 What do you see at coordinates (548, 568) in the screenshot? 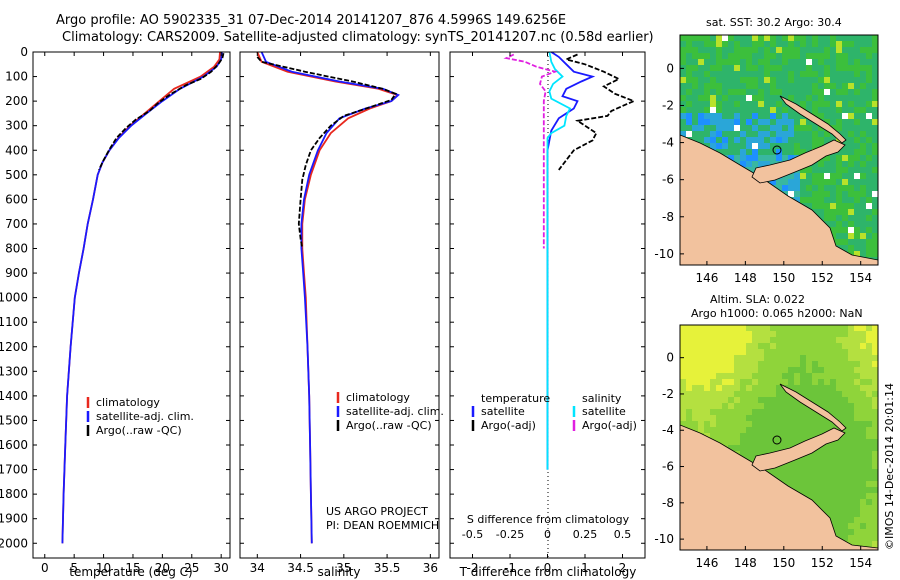
I see `x-tick-label: 0` at bounding box center [548, 568].